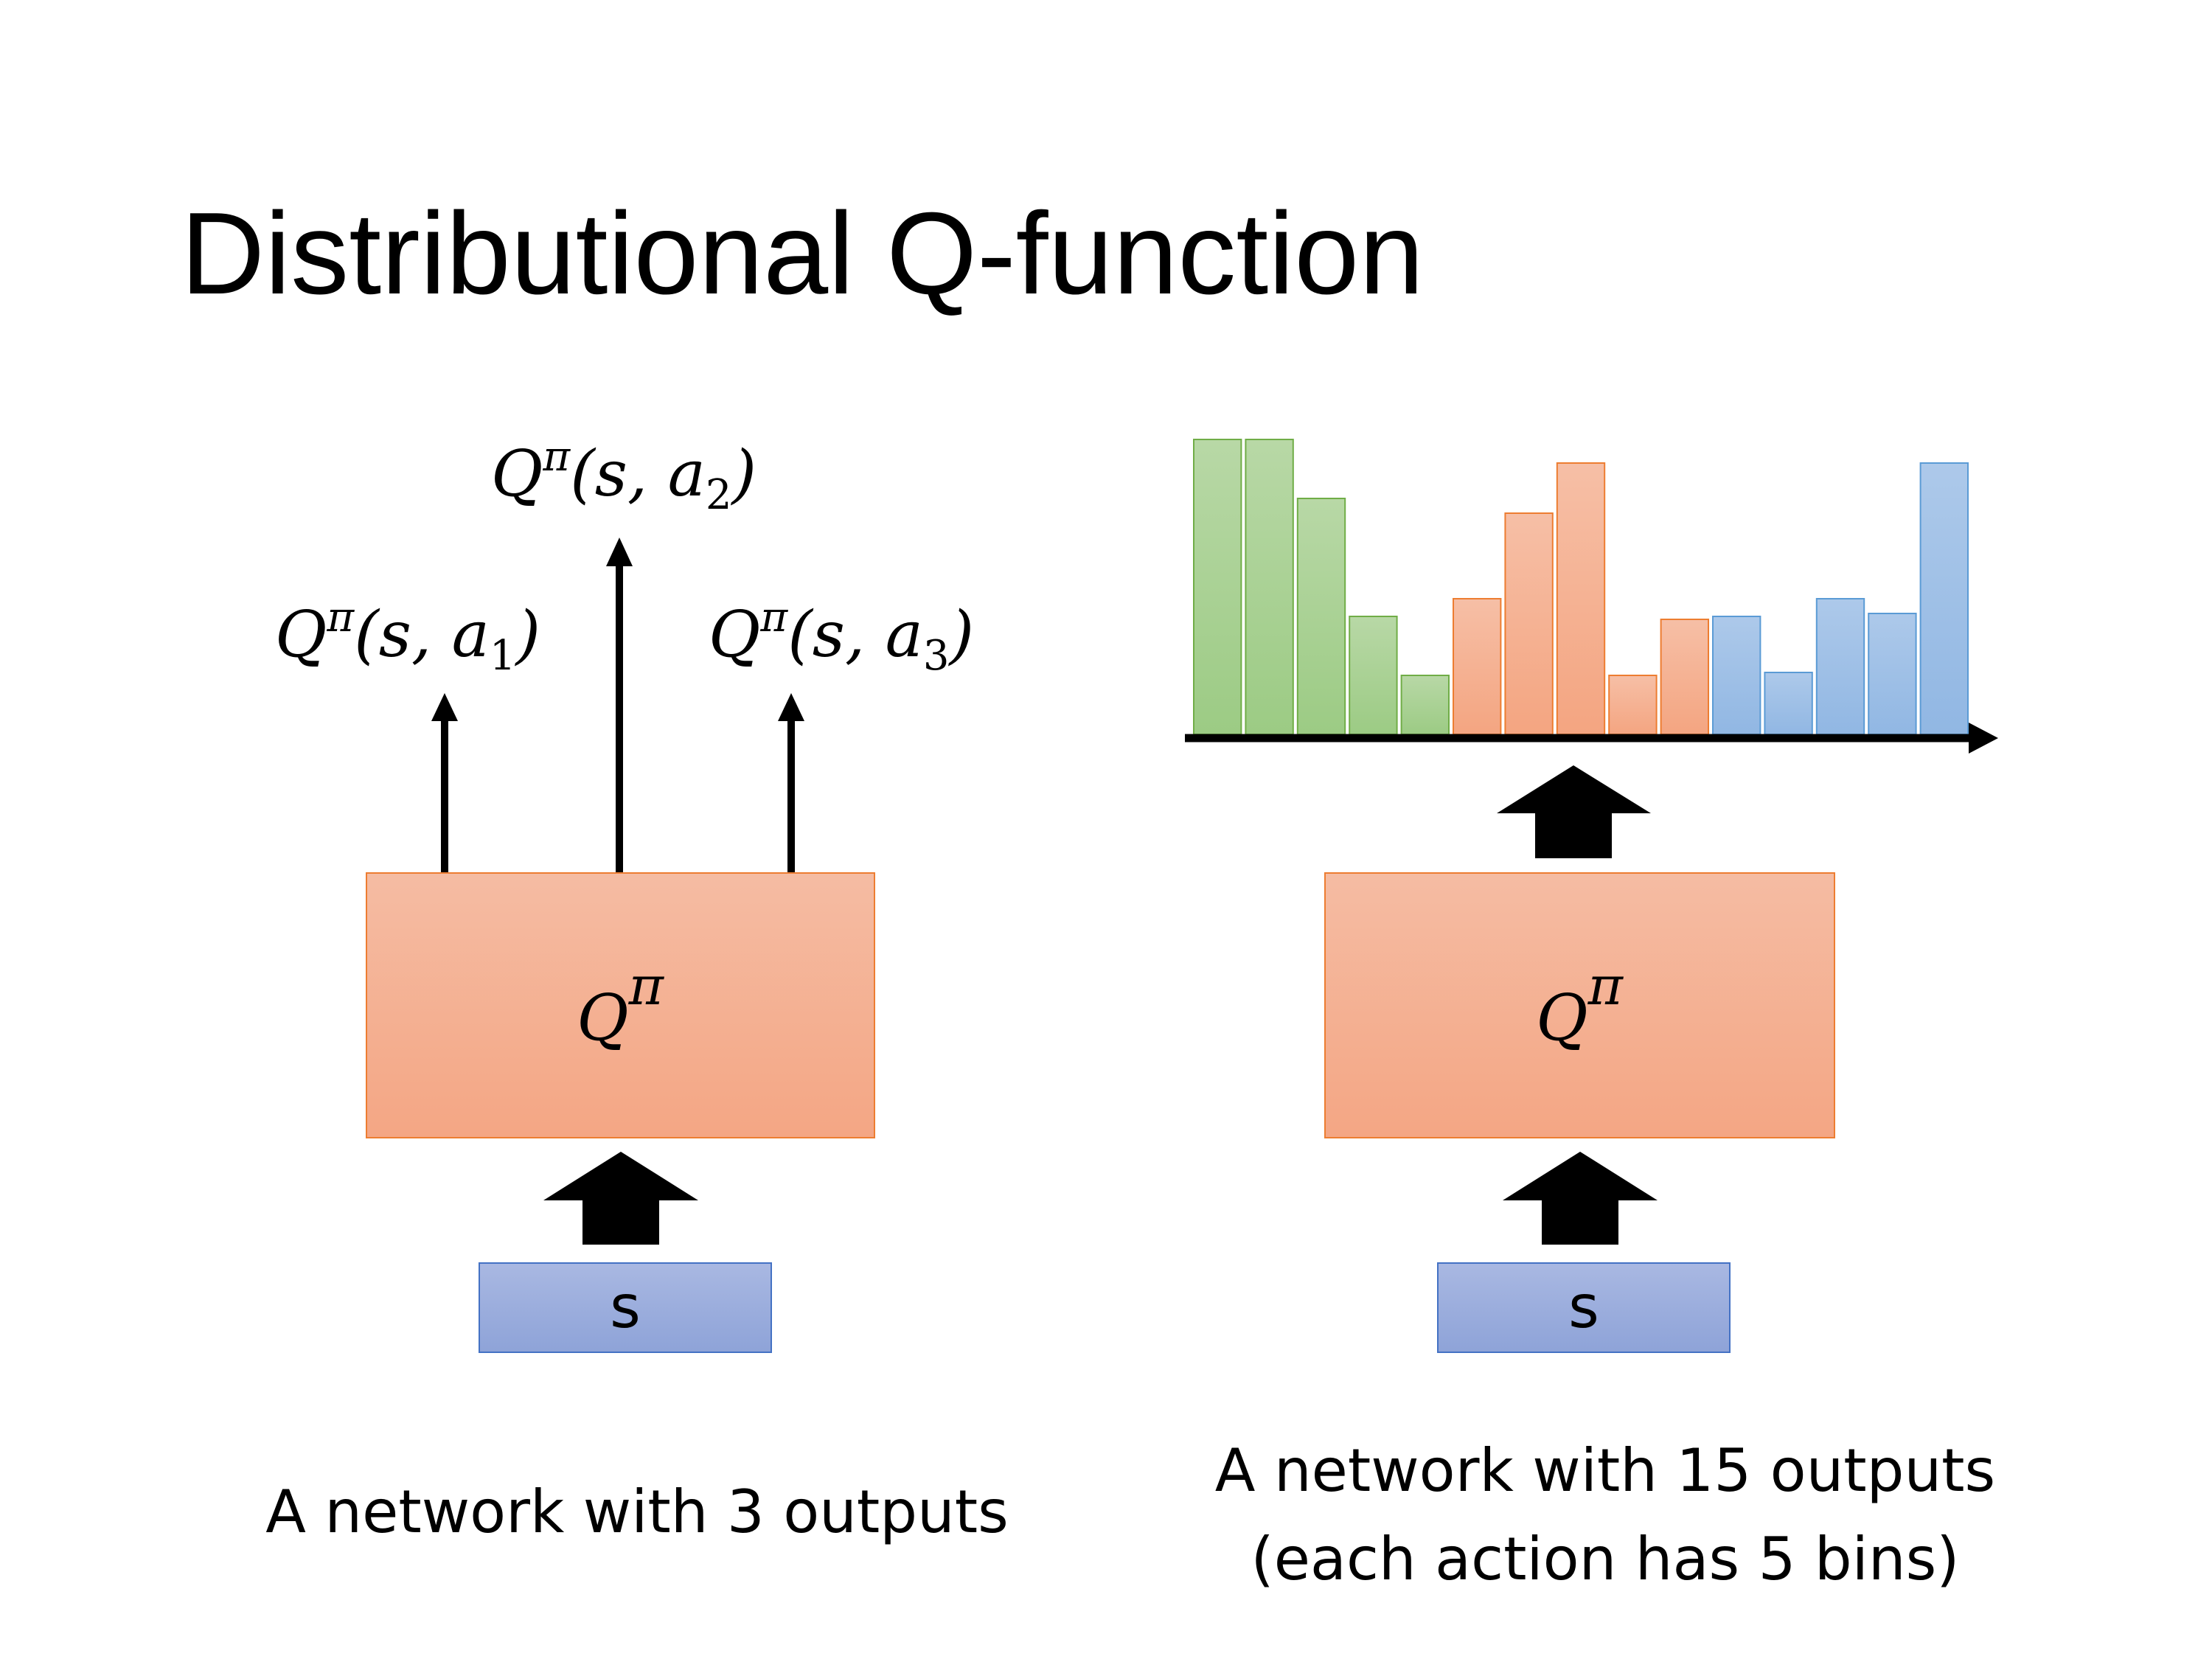 This screenshot has width=2212, height=1659. I want to click on distributional-network-box, so click(1579, 1005).